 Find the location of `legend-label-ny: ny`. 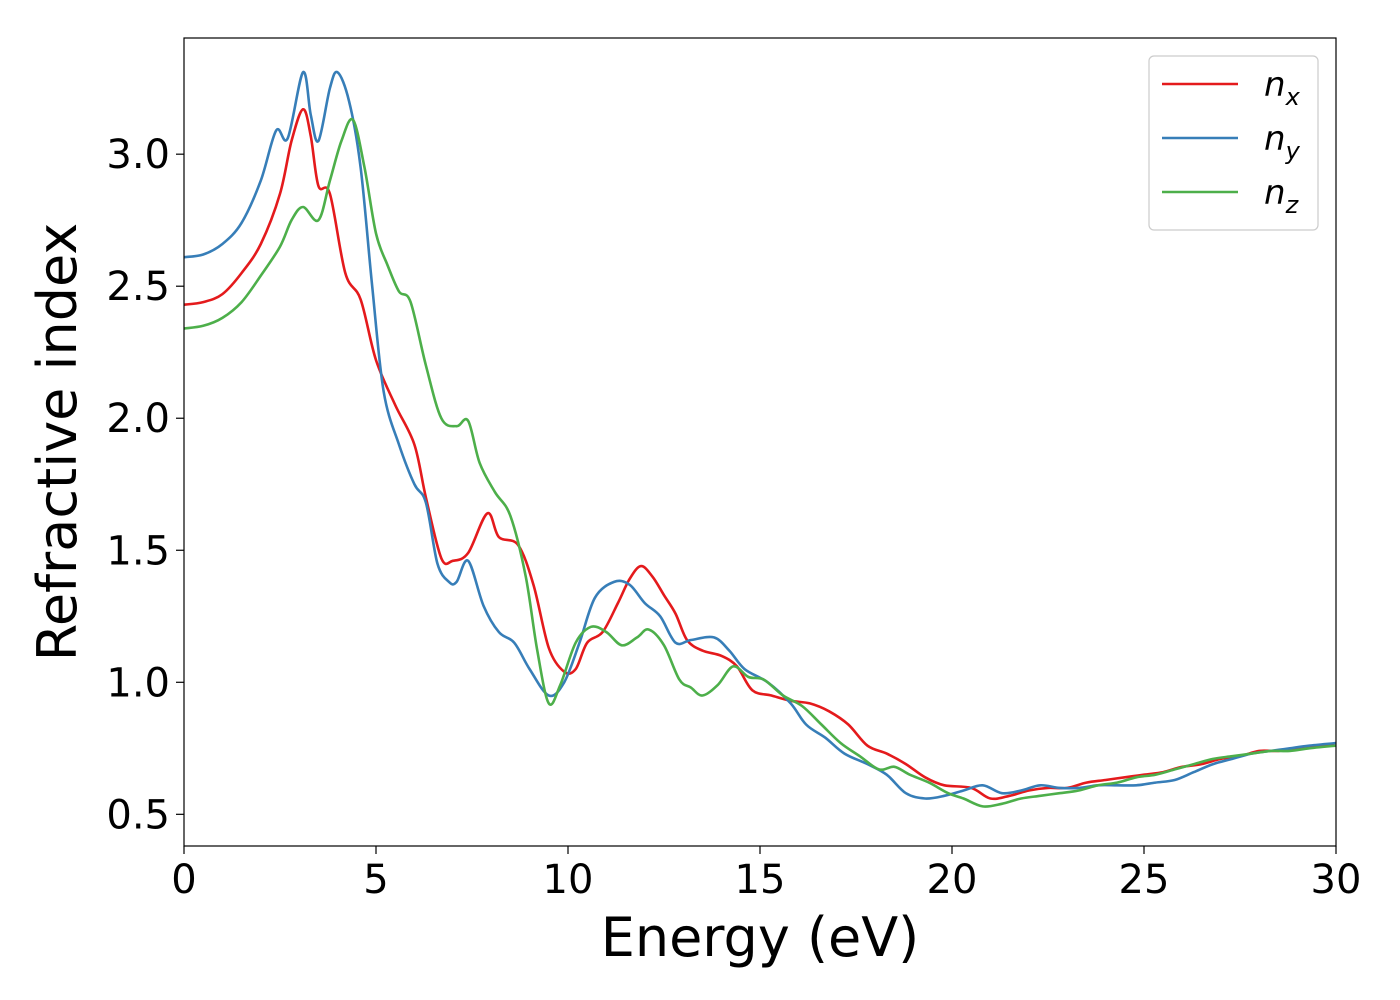

legend-label-ny: ny is located at coordinates (1282, 142).